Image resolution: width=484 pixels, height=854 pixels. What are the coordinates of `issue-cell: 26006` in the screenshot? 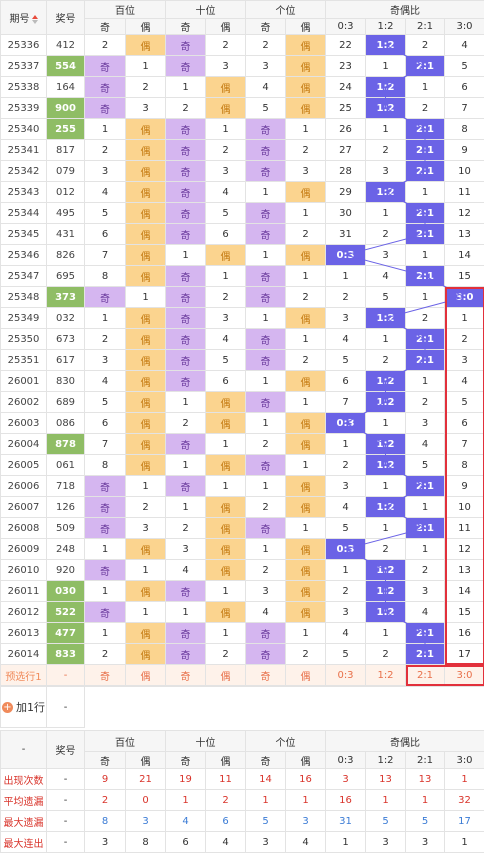 It's located at (23, 486).